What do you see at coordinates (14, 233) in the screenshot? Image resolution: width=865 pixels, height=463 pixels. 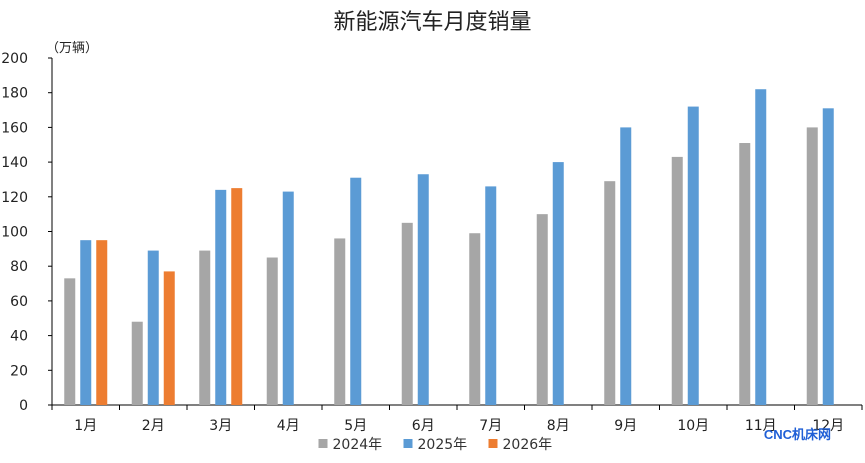 I see `y-tick-label: 100` at bounding box center [14, 233].